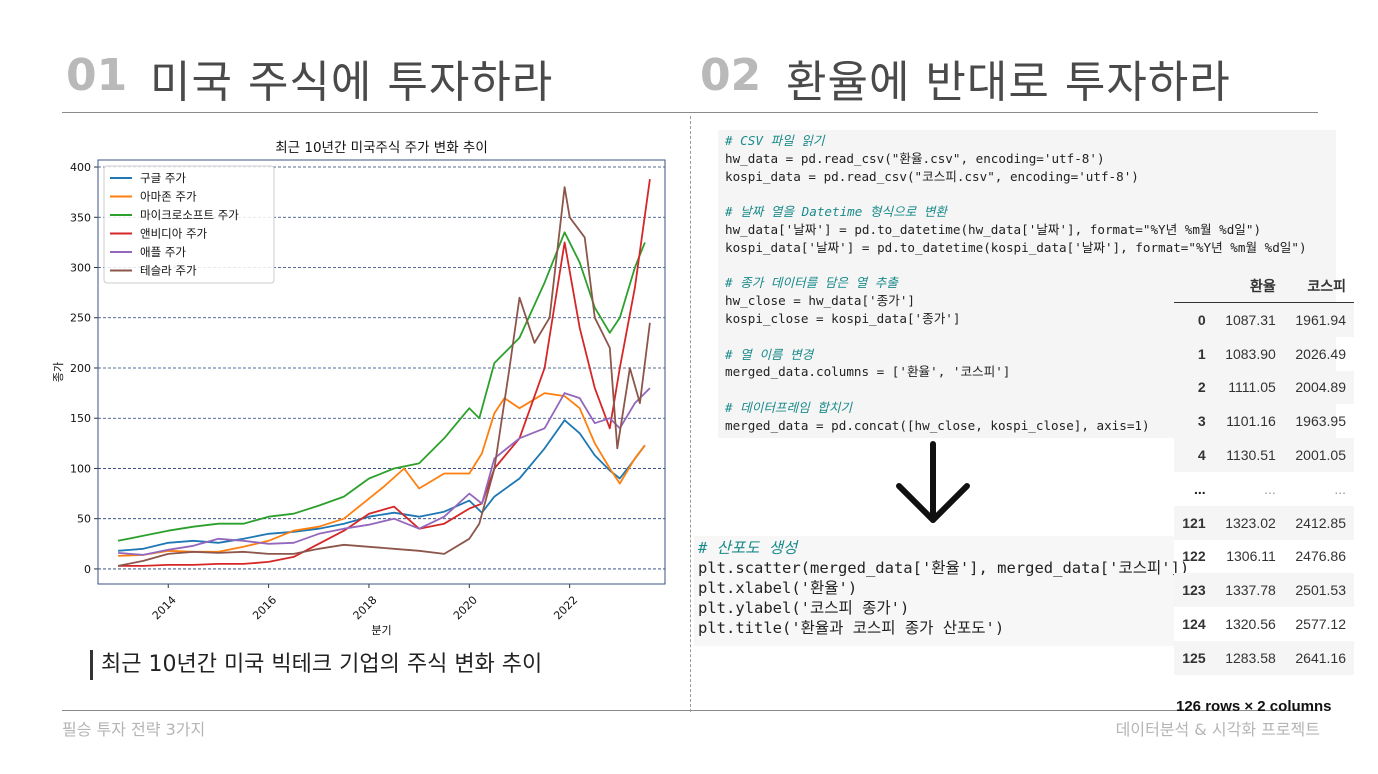 The width and height of the screenshot is (1378, 774). I want to click on table-cell: 2476.86, so click(1320, 556).